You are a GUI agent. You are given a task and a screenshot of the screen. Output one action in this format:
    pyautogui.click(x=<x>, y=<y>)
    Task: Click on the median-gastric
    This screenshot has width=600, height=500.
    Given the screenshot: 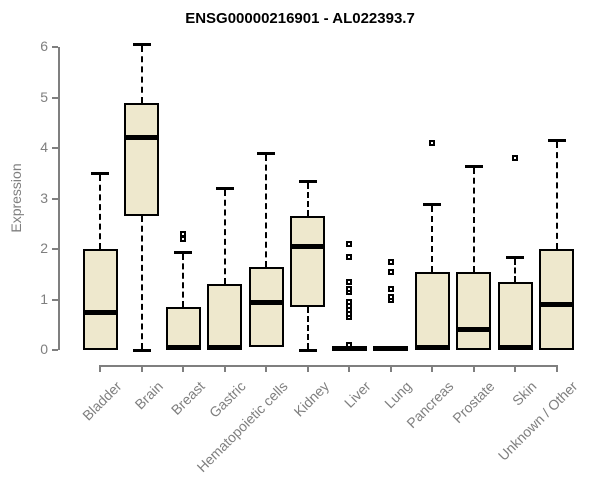 What is the action you would take?
    pyautogui.click(x=224, y=347)
    